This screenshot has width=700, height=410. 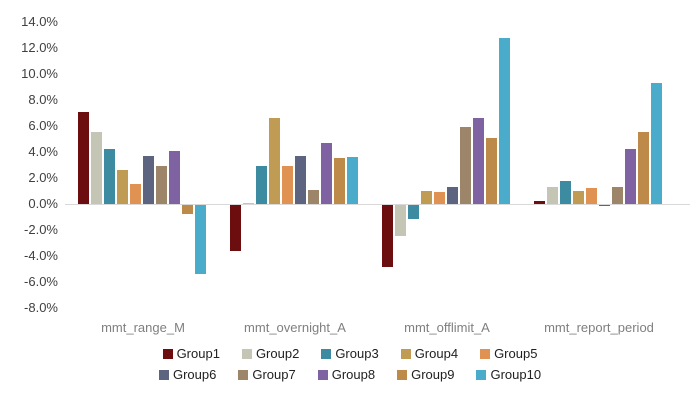 I want to click on bar-group10-mmt_report_period, so click(x=656, y=143).